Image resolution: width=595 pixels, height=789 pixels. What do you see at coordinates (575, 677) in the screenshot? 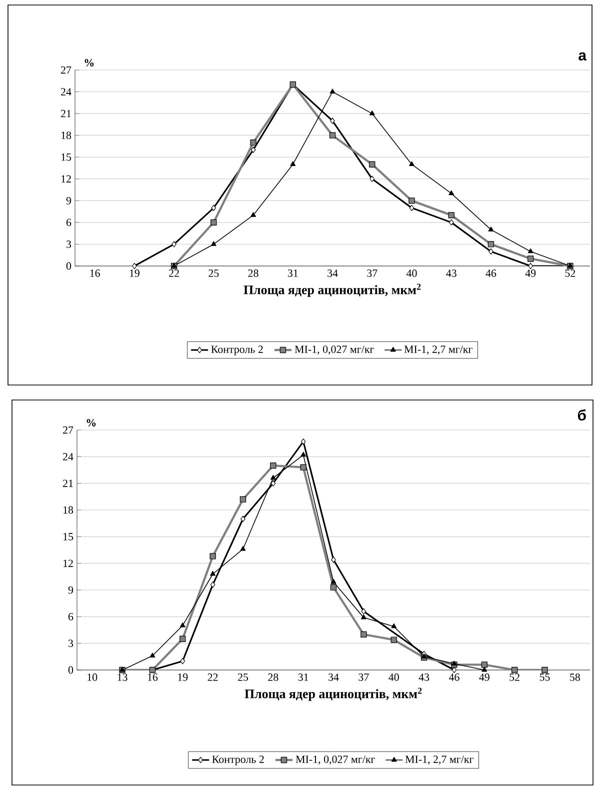
I see `x-tick-label: 58` at bounding box center [575, 677].